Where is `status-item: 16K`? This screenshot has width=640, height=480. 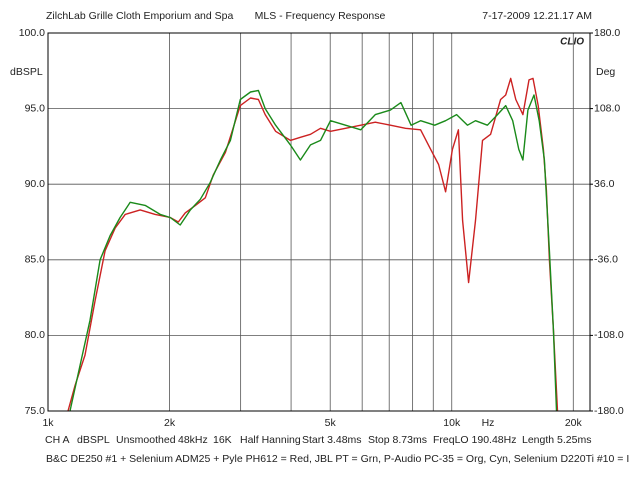 status-item: 16K is located at coordinates (222, 440).